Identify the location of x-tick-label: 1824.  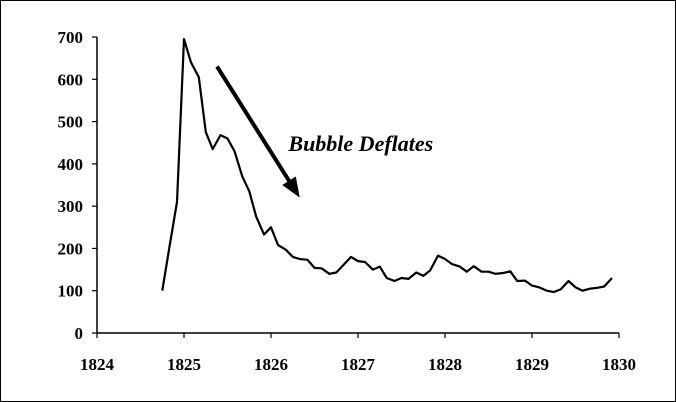
(97, 364).